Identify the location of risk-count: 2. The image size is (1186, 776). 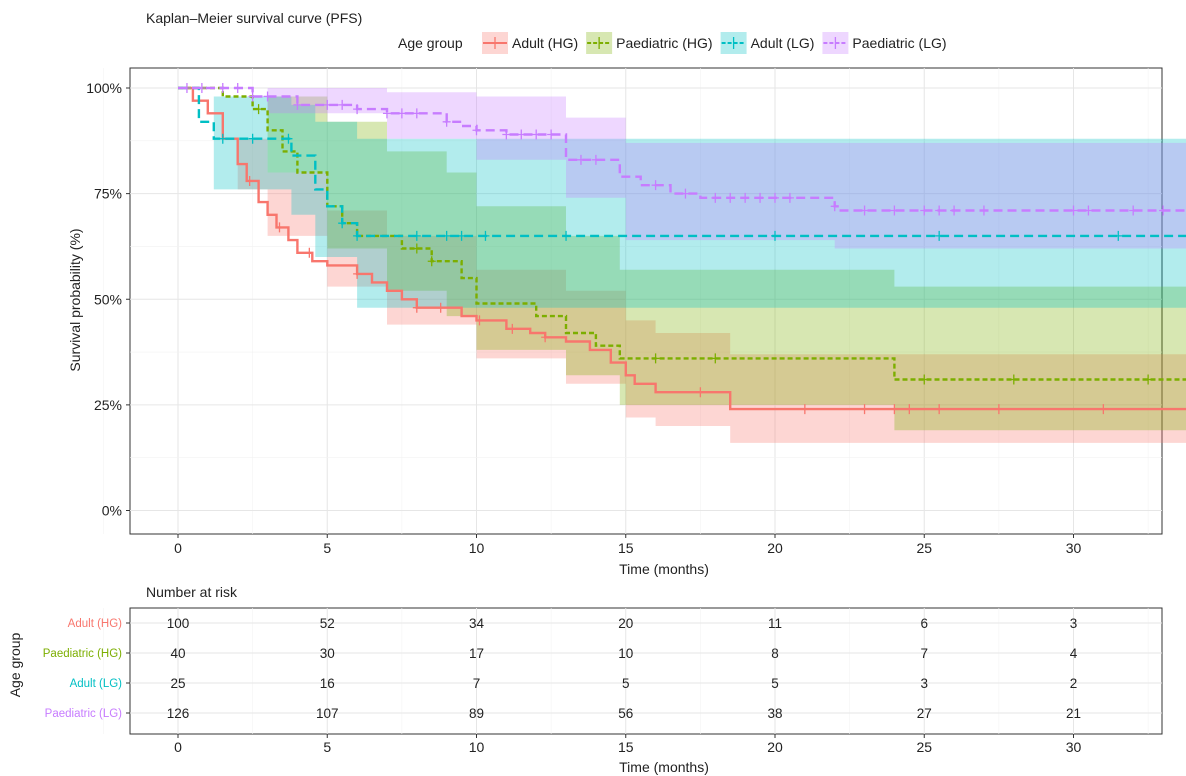
(1074, 683).